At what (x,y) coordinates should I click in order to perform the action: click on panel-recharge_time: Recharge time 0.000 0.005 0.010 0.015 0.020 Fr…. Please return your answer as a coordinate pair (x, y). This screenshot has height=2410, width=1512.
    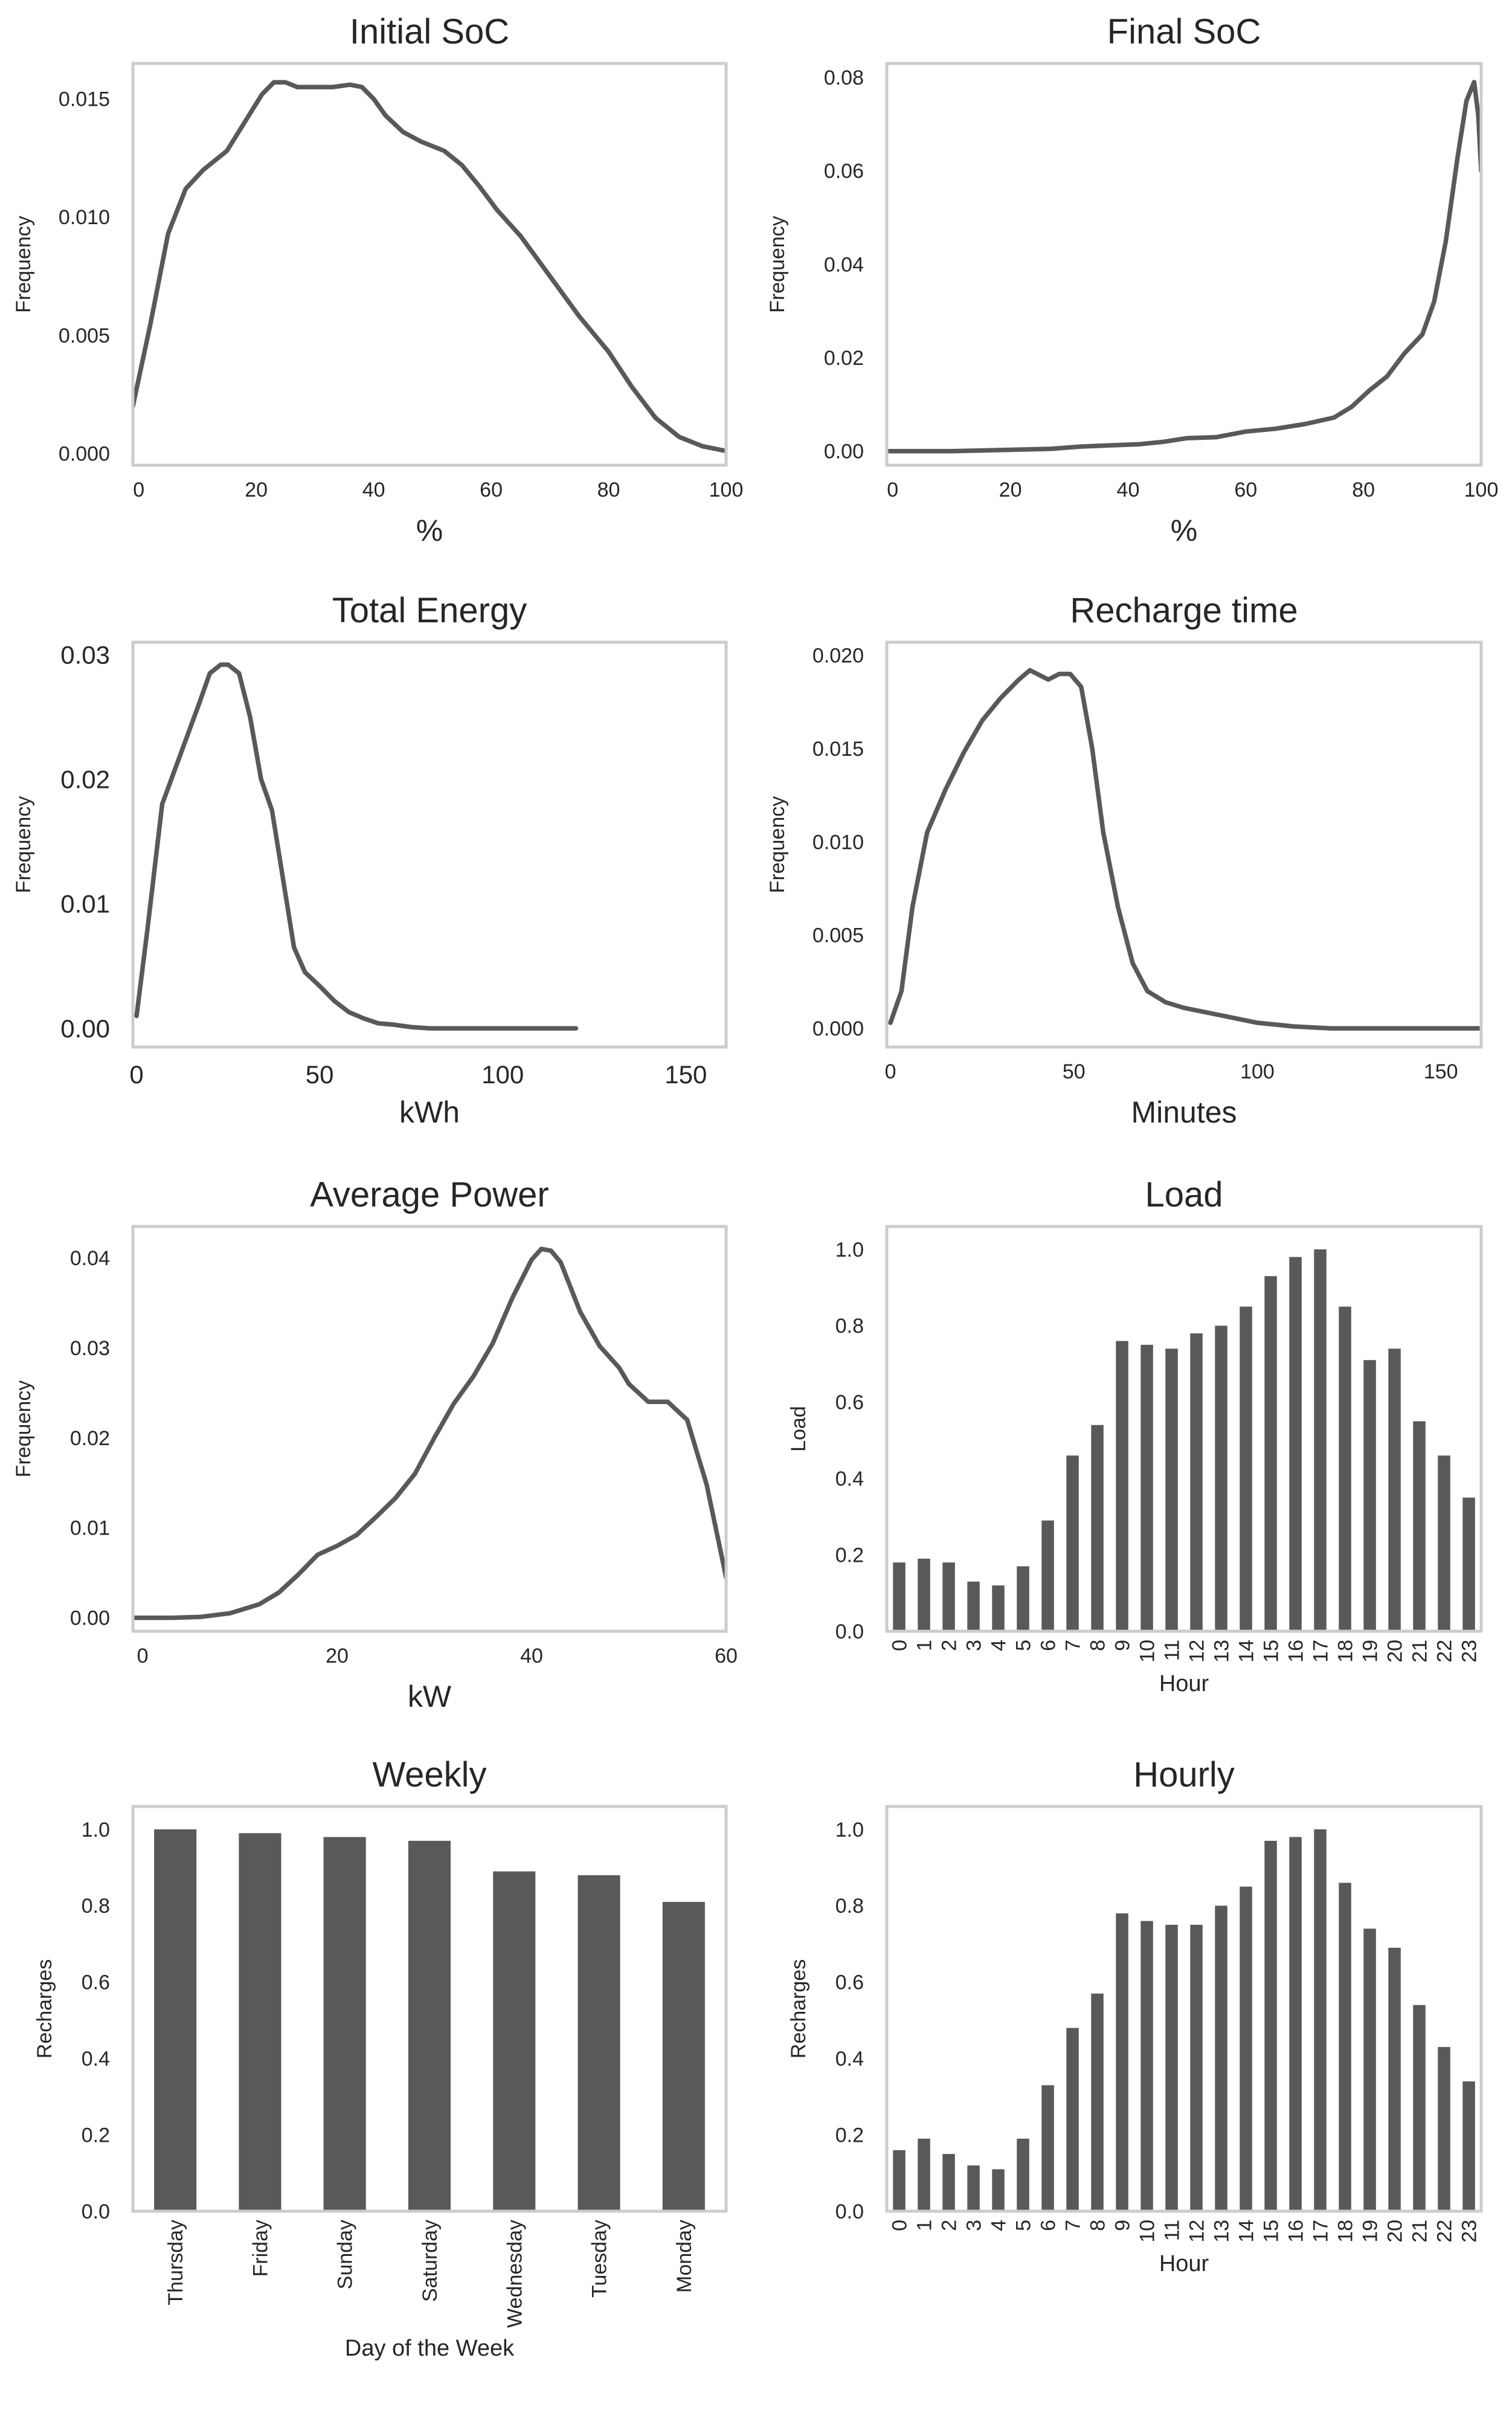
    Looking at the image, I should click on (1124, 860).